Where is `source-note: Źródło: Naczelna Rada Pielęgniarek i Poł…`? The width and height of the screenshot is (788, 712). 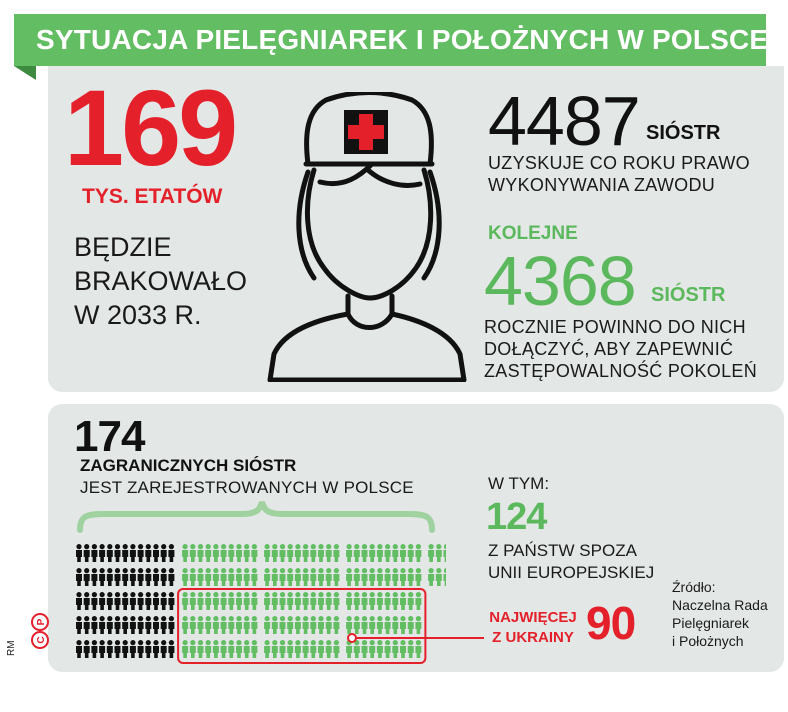
source-note: Źródło: Naczelna Rada Pielęgniarek i Poł… is located at coordinates (720, 614).